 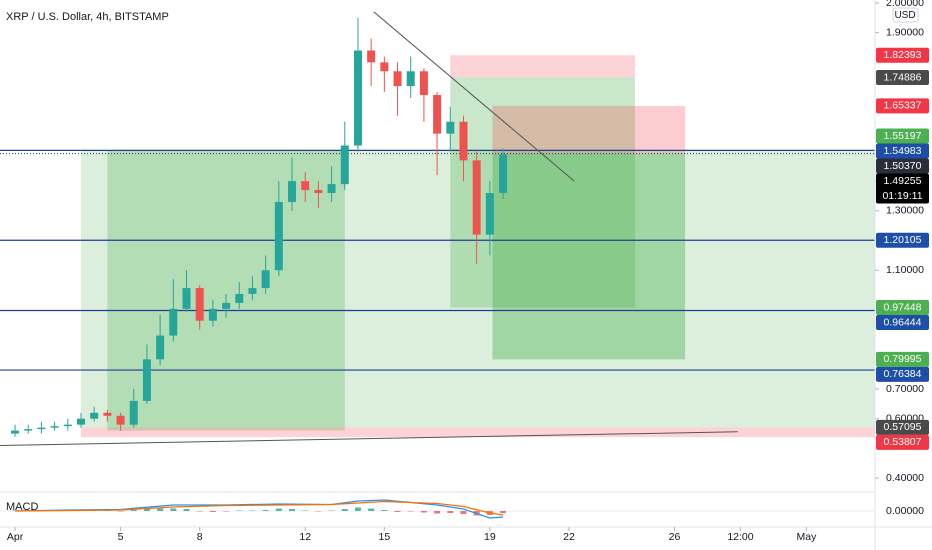 What do you see at coordinates (675, 537) in the screenshot?
I see `x-tick-label: 26` at bounding box center [675, 537].